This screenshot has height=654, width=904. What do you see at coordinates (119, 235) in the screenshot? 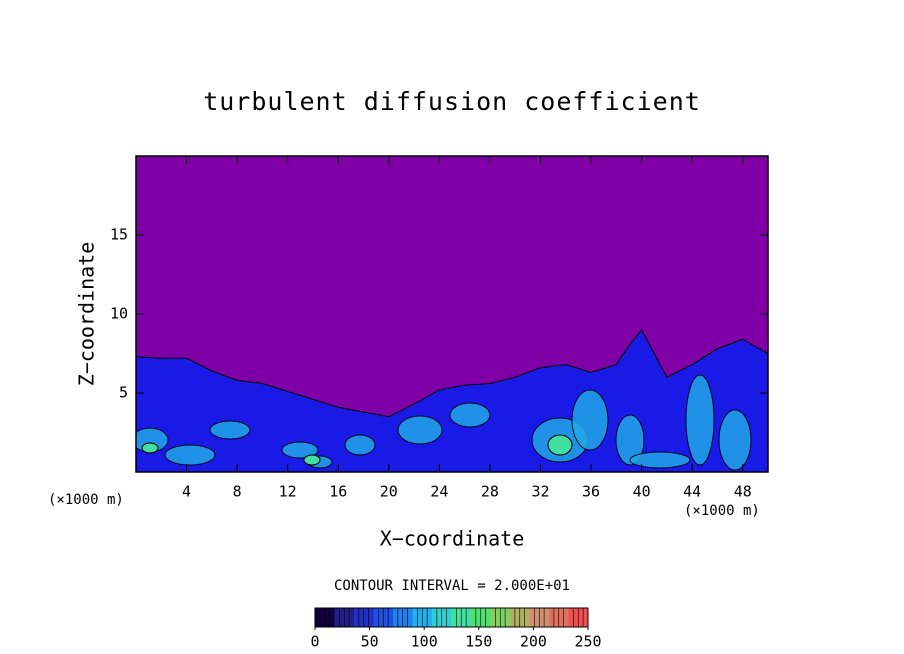
I see `y-tick-label: 15` at bounding box center [119, 235].